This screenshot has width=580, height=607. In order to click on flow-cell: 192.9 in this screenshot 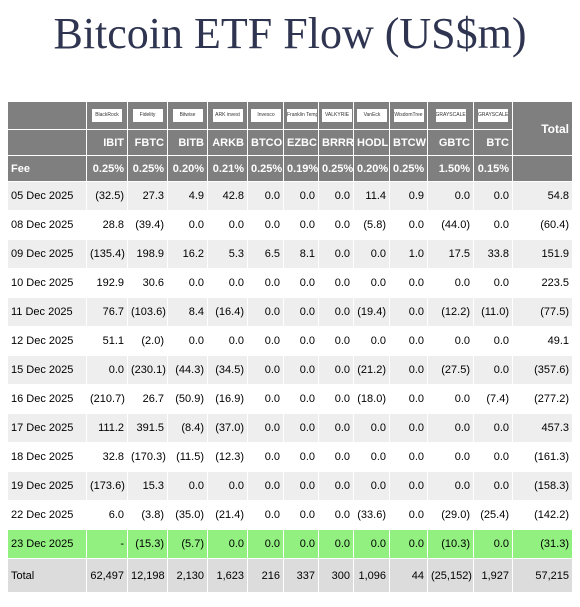, I will do `click(107, 283)`.